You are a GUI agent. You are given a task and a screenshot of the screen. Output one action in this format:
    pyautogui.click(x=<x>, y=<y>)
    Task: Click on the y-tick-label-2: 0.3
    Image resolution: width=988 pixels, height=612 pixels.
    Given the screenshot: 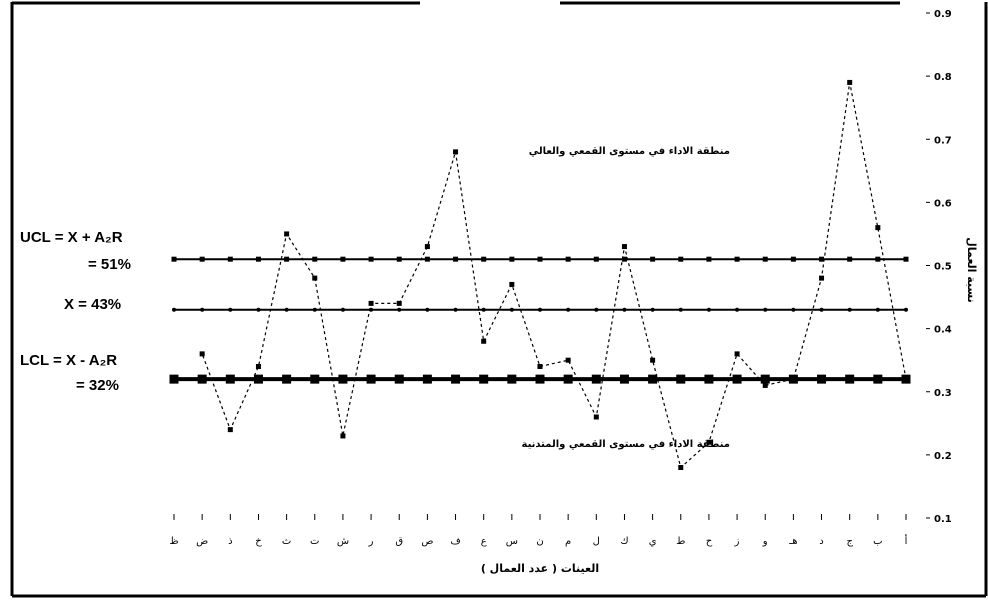 What is the action you would take?
    pyautogui.click(x=943, y=393)
    